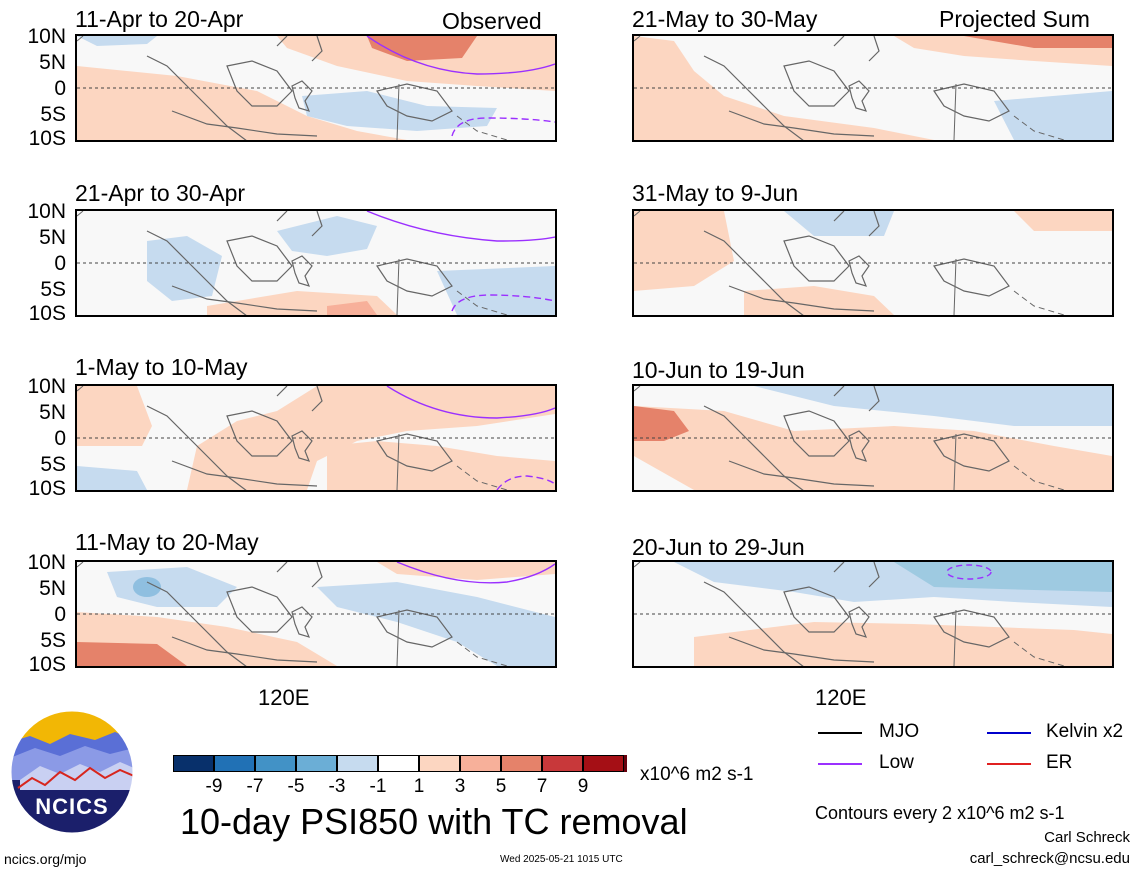 The image size is (1135, 873). What do you see at coordinates (337, 786) in the screenshot?
I see `colorbar-tick: -3` at bounding box center [337, 786].